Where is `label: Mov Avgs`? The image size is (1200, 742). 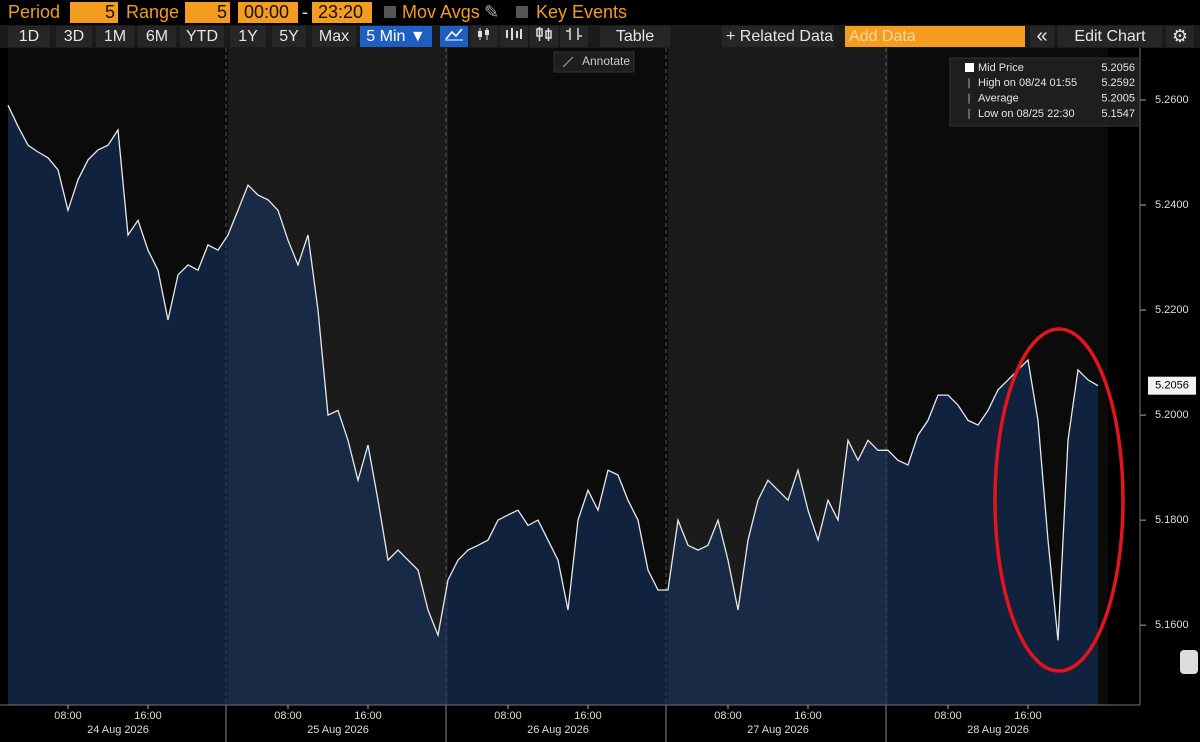 label: Mov Avgs is located at coordinates (441, 12).